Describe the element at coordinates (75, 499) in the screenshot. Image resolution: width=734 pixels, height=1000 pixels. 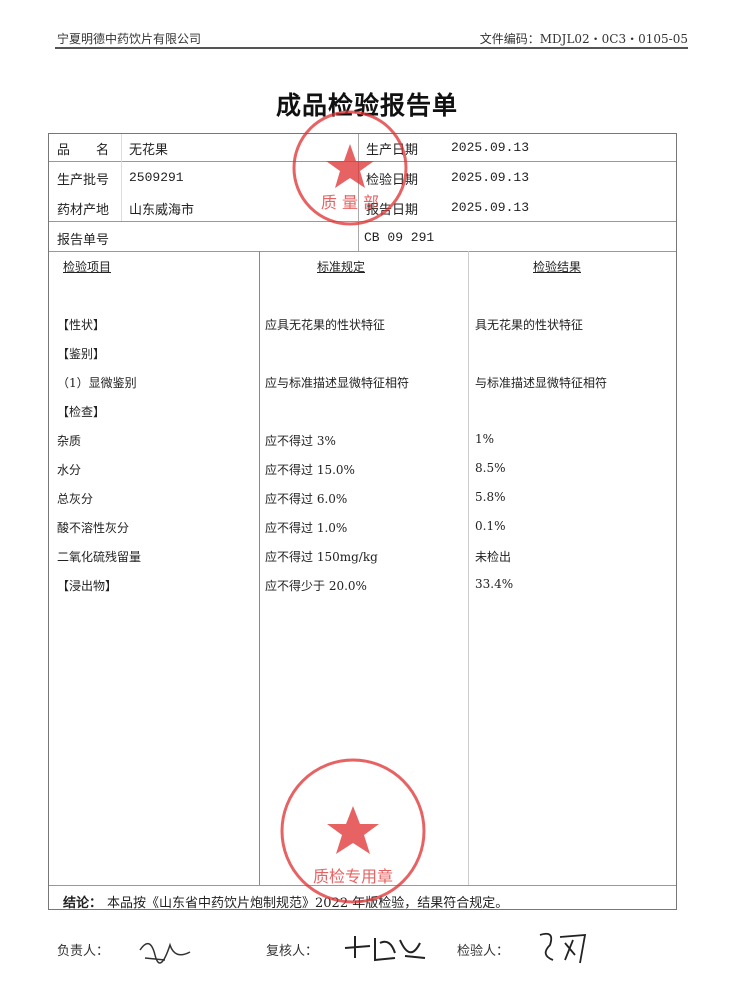
I see `row-item: 总灰分` at that location.